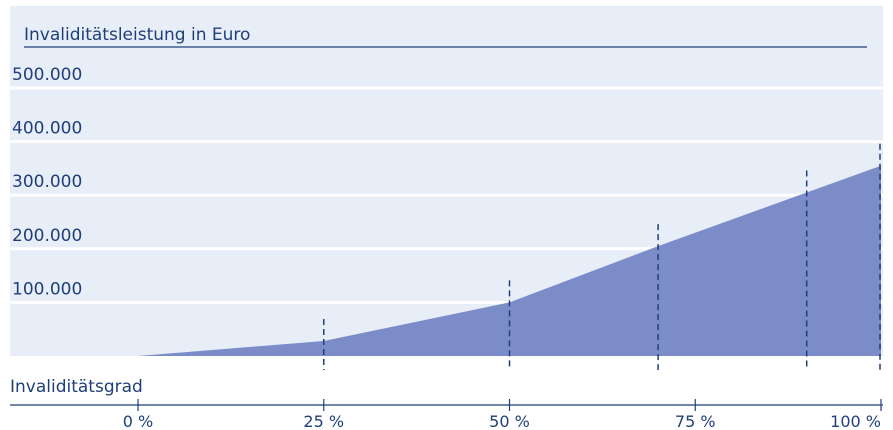 This screenshot has height=430, width=893. I want to click on y-tick-label: 100.000, so click(47, 289).